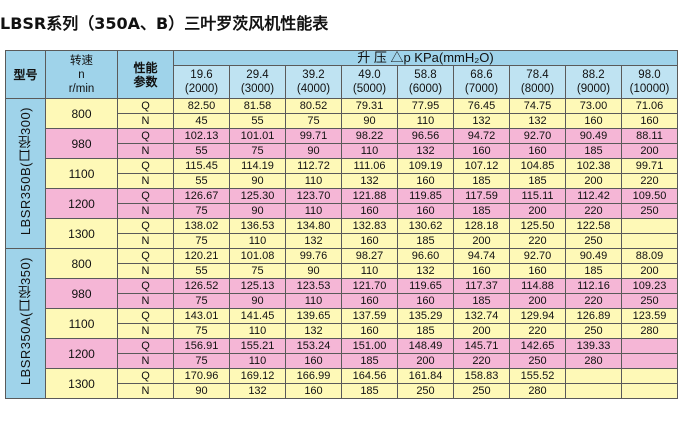  I want to click on flow-value-cell: 139.65, so click(313, 316).